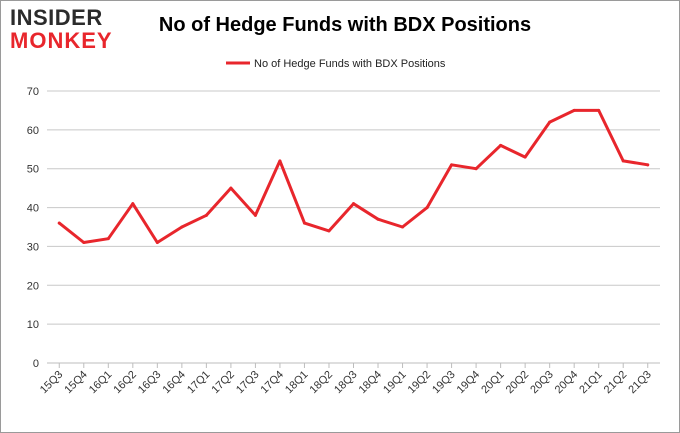 Image resolution: width=680 pixels, height=433 pixels. I want to click on x-tick-label: 18Q3, so click(346, 383).